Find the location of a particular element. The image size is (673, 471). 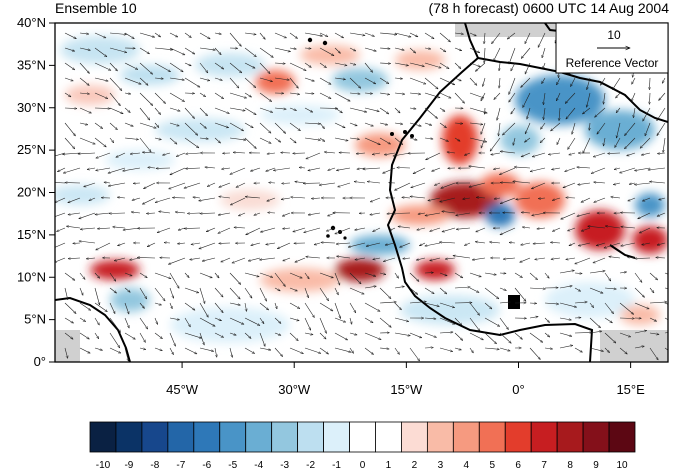

lat-tick-label: 35°N is located at coordinates (31, 64).